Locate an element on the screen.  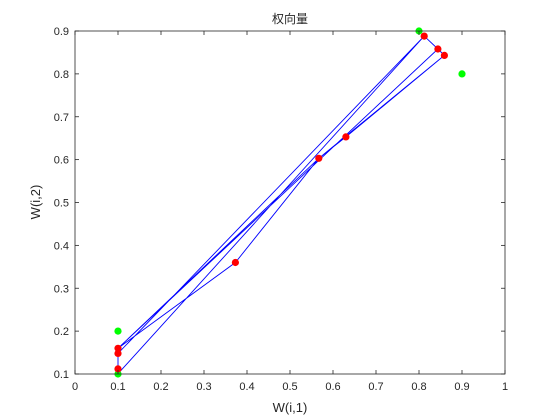
y-tick-label: 0.8 is located at coordinates (61, 75).